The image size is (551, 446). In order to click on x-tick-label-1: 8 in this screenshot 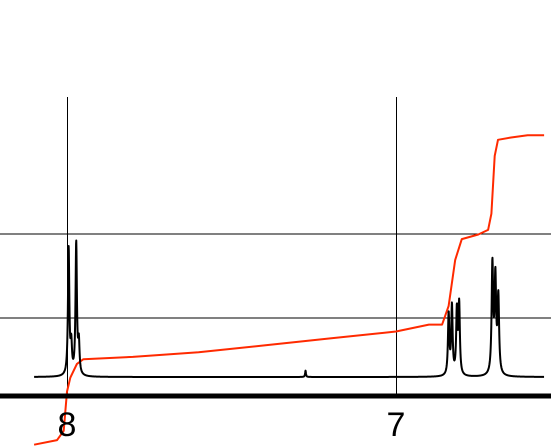, I will do `click(67, 425)`.